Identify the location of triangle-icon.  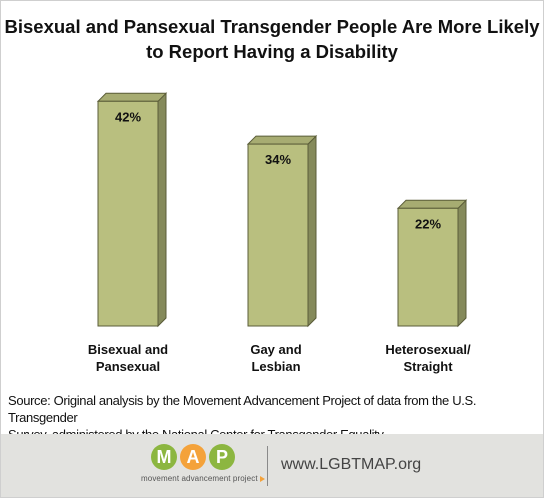
(262, 478).